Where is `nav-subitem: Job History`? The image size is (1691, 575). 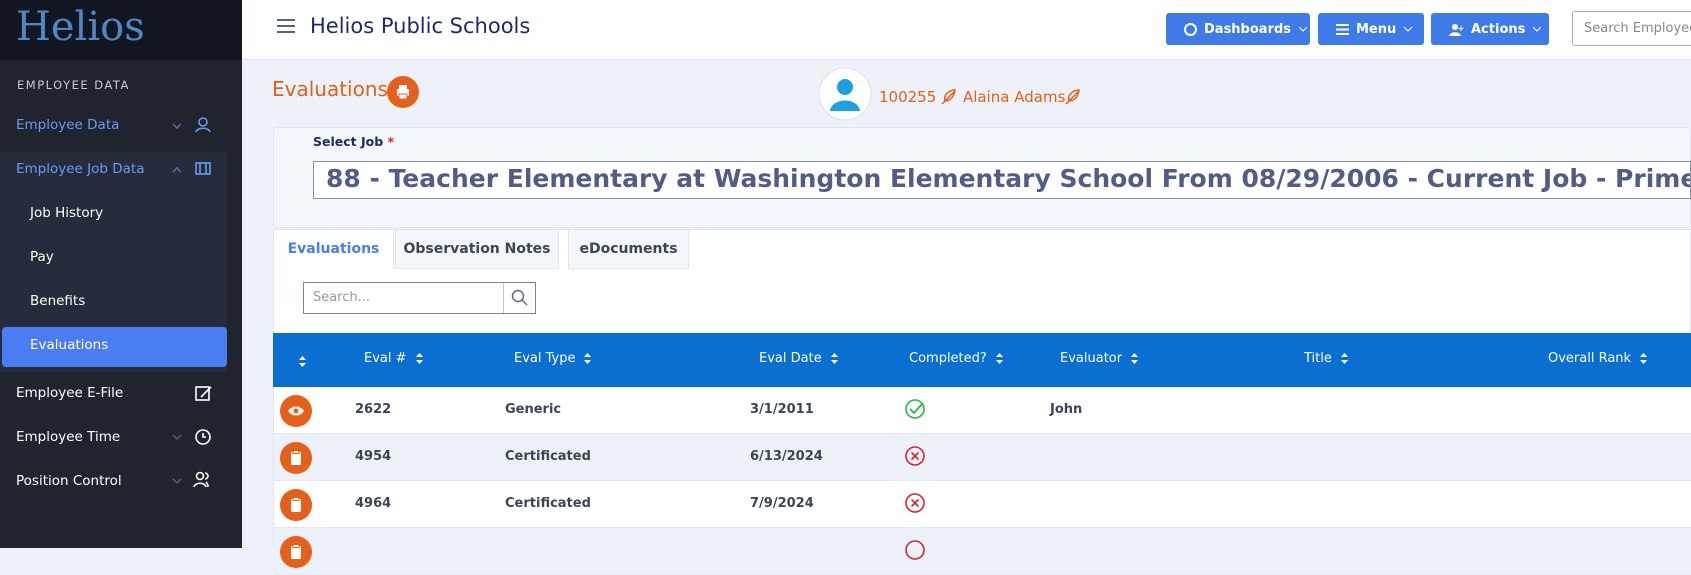 nav-subitem: Job History is located at coordinates (67, 213).